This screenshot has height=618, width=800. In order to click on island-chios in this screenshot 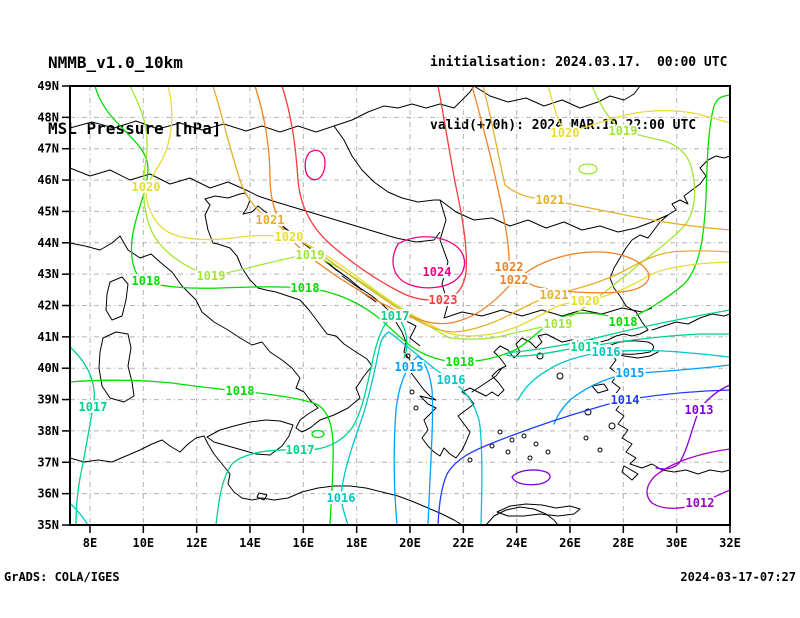, I will do `click(588, 412)`.